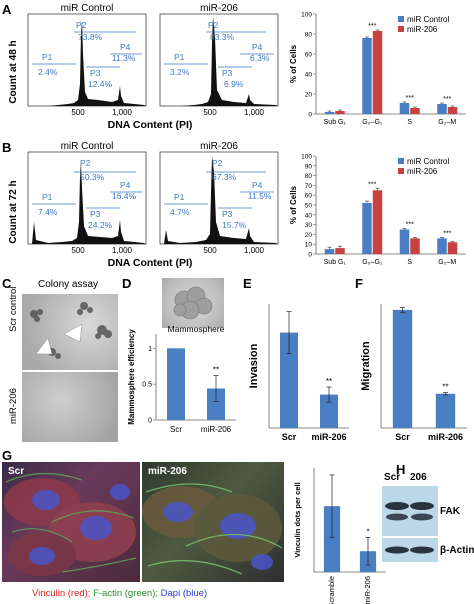 This screenshot has width=474, height=604. Describe the element at coordinates (150, 125) in the screenshot. I see `flow-xlabel-a: DNA Content (PI)` at that location.